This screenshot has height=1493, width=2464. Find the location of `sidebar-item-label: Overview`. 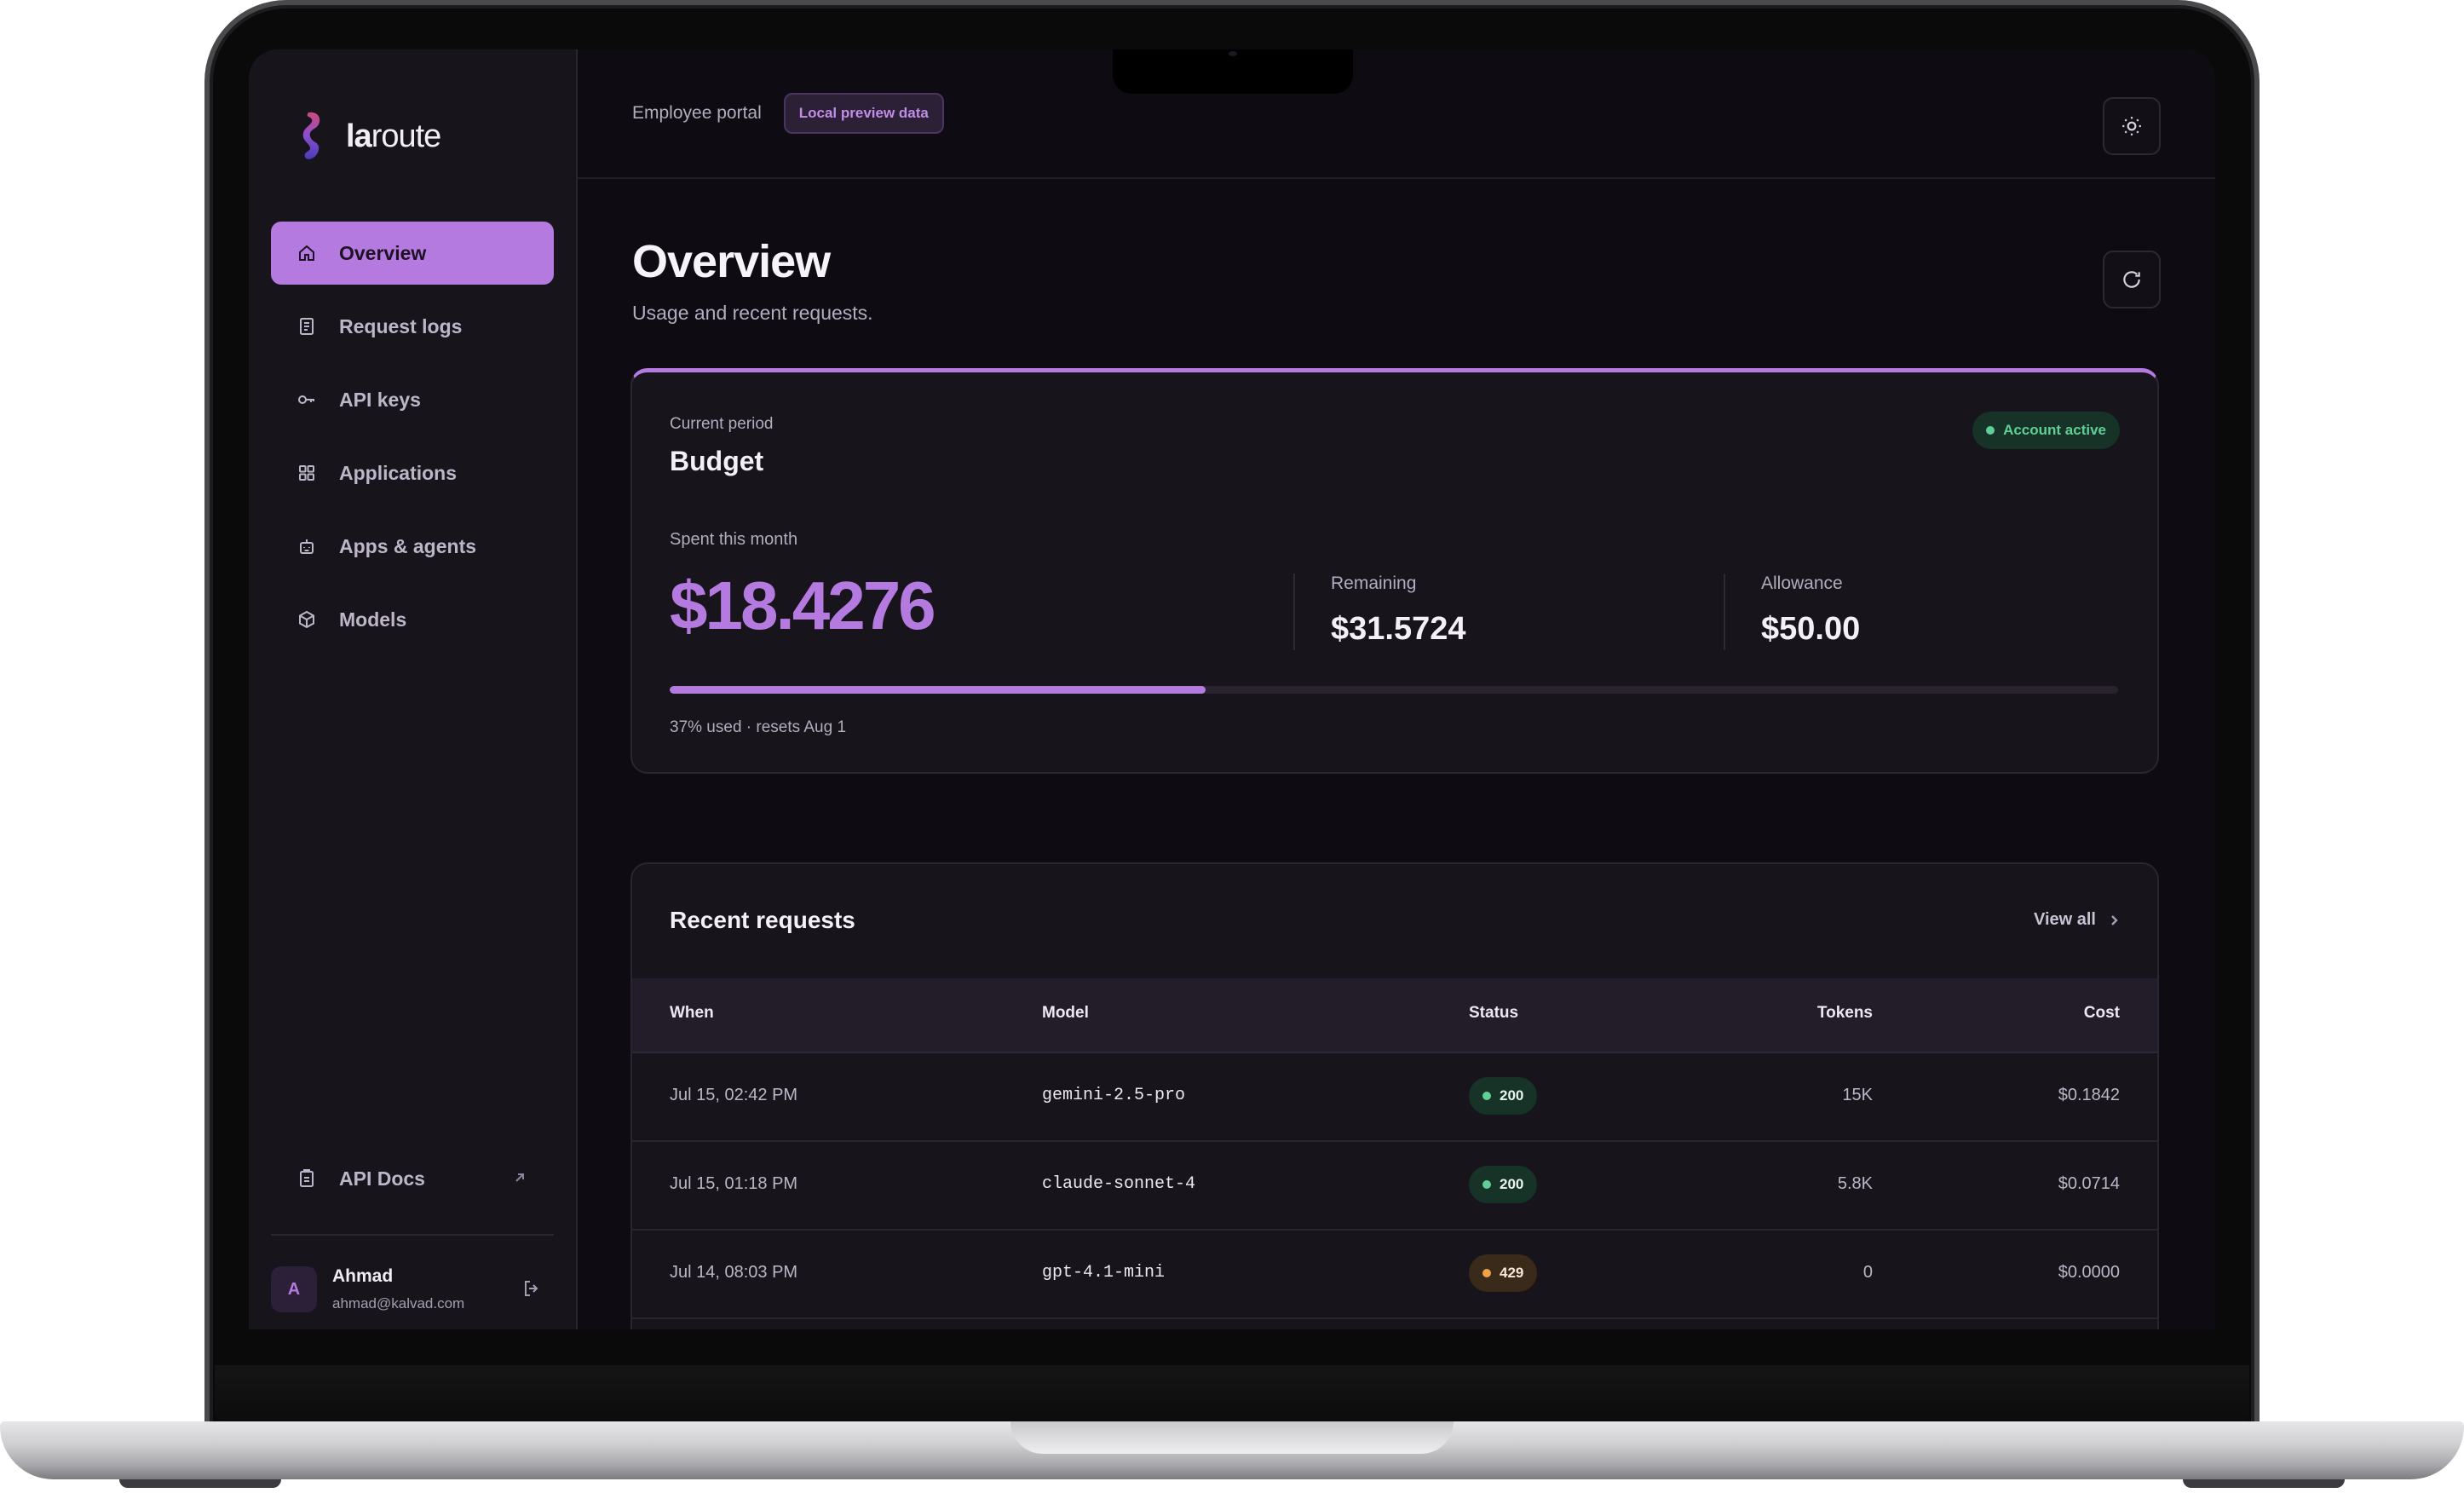

sidebar-item-label: Overview is located at coordinates (383, 252).